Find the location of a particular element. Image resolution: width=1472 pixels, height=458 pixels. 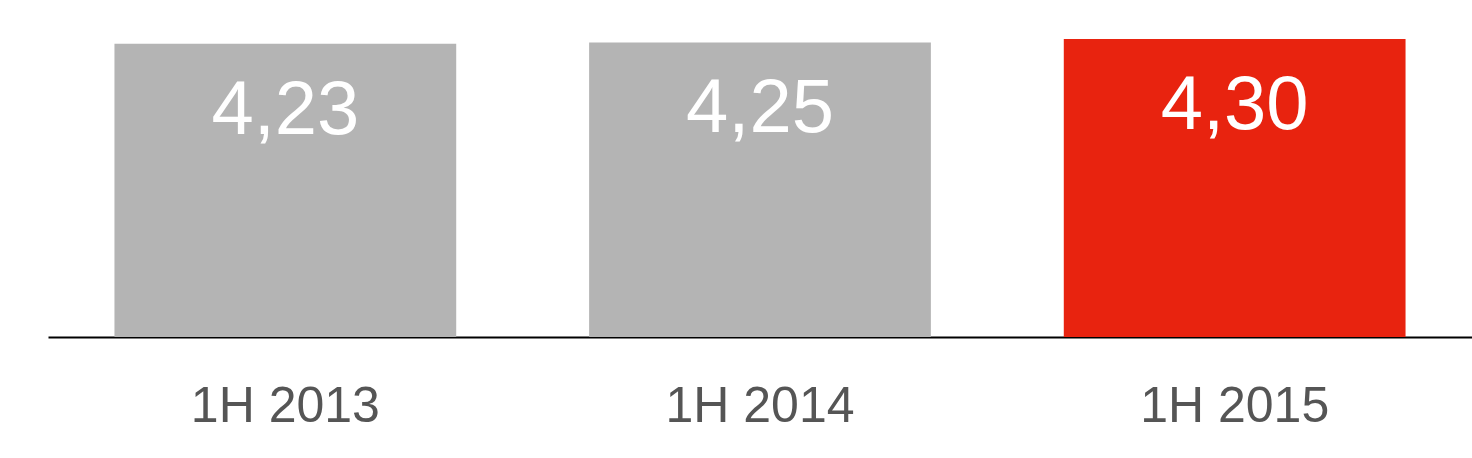

data-label: 4,30 is located at coordinates (1234, 102).